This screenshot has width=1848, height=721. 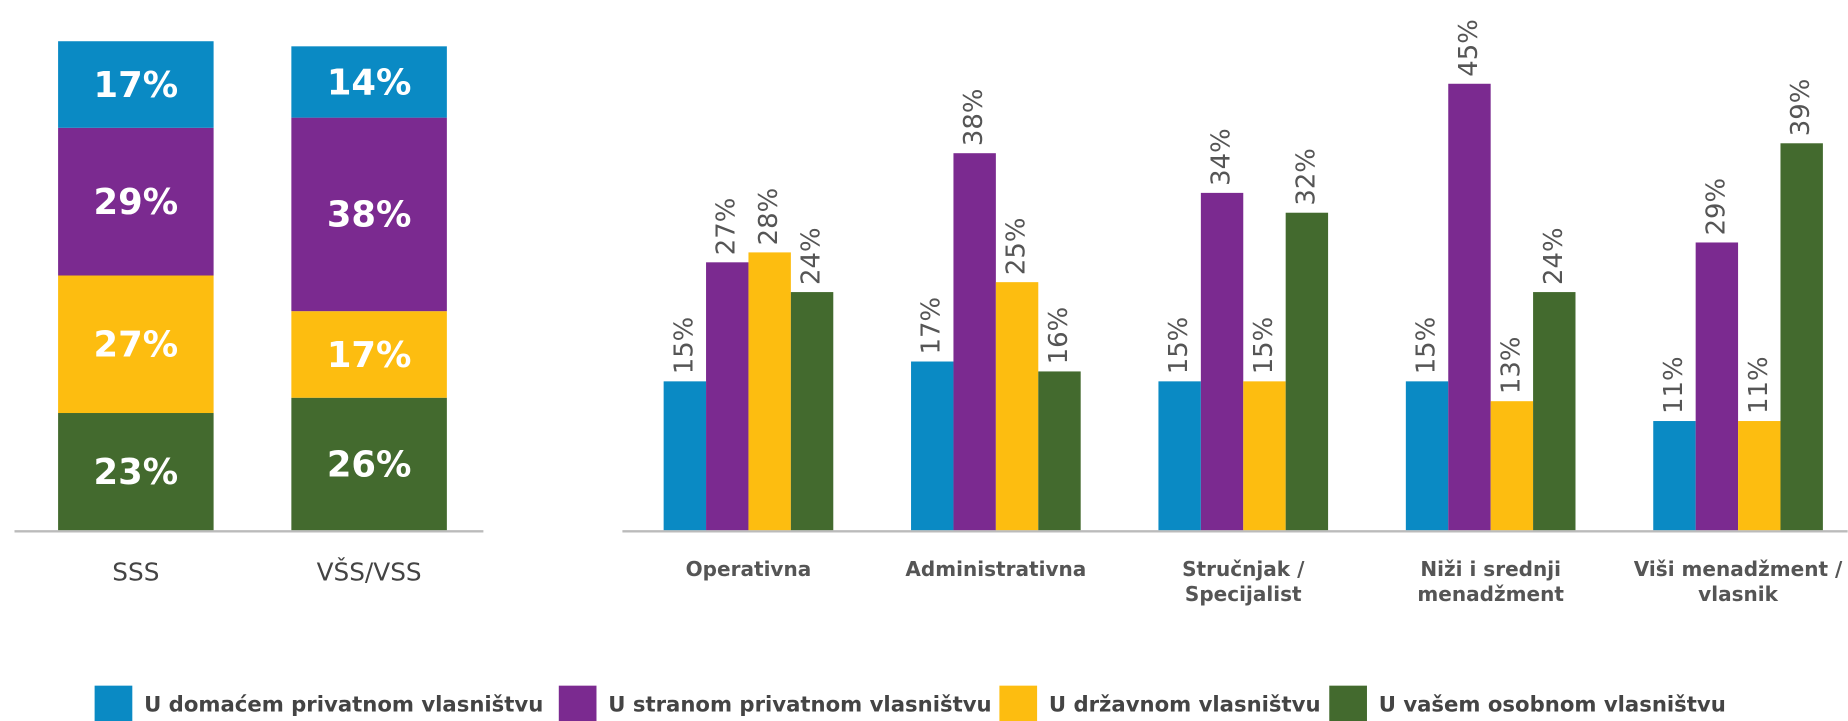 I want to click on x-tick-label-box: Stručnjak / Specijalist, so click(x=1243, y=582).